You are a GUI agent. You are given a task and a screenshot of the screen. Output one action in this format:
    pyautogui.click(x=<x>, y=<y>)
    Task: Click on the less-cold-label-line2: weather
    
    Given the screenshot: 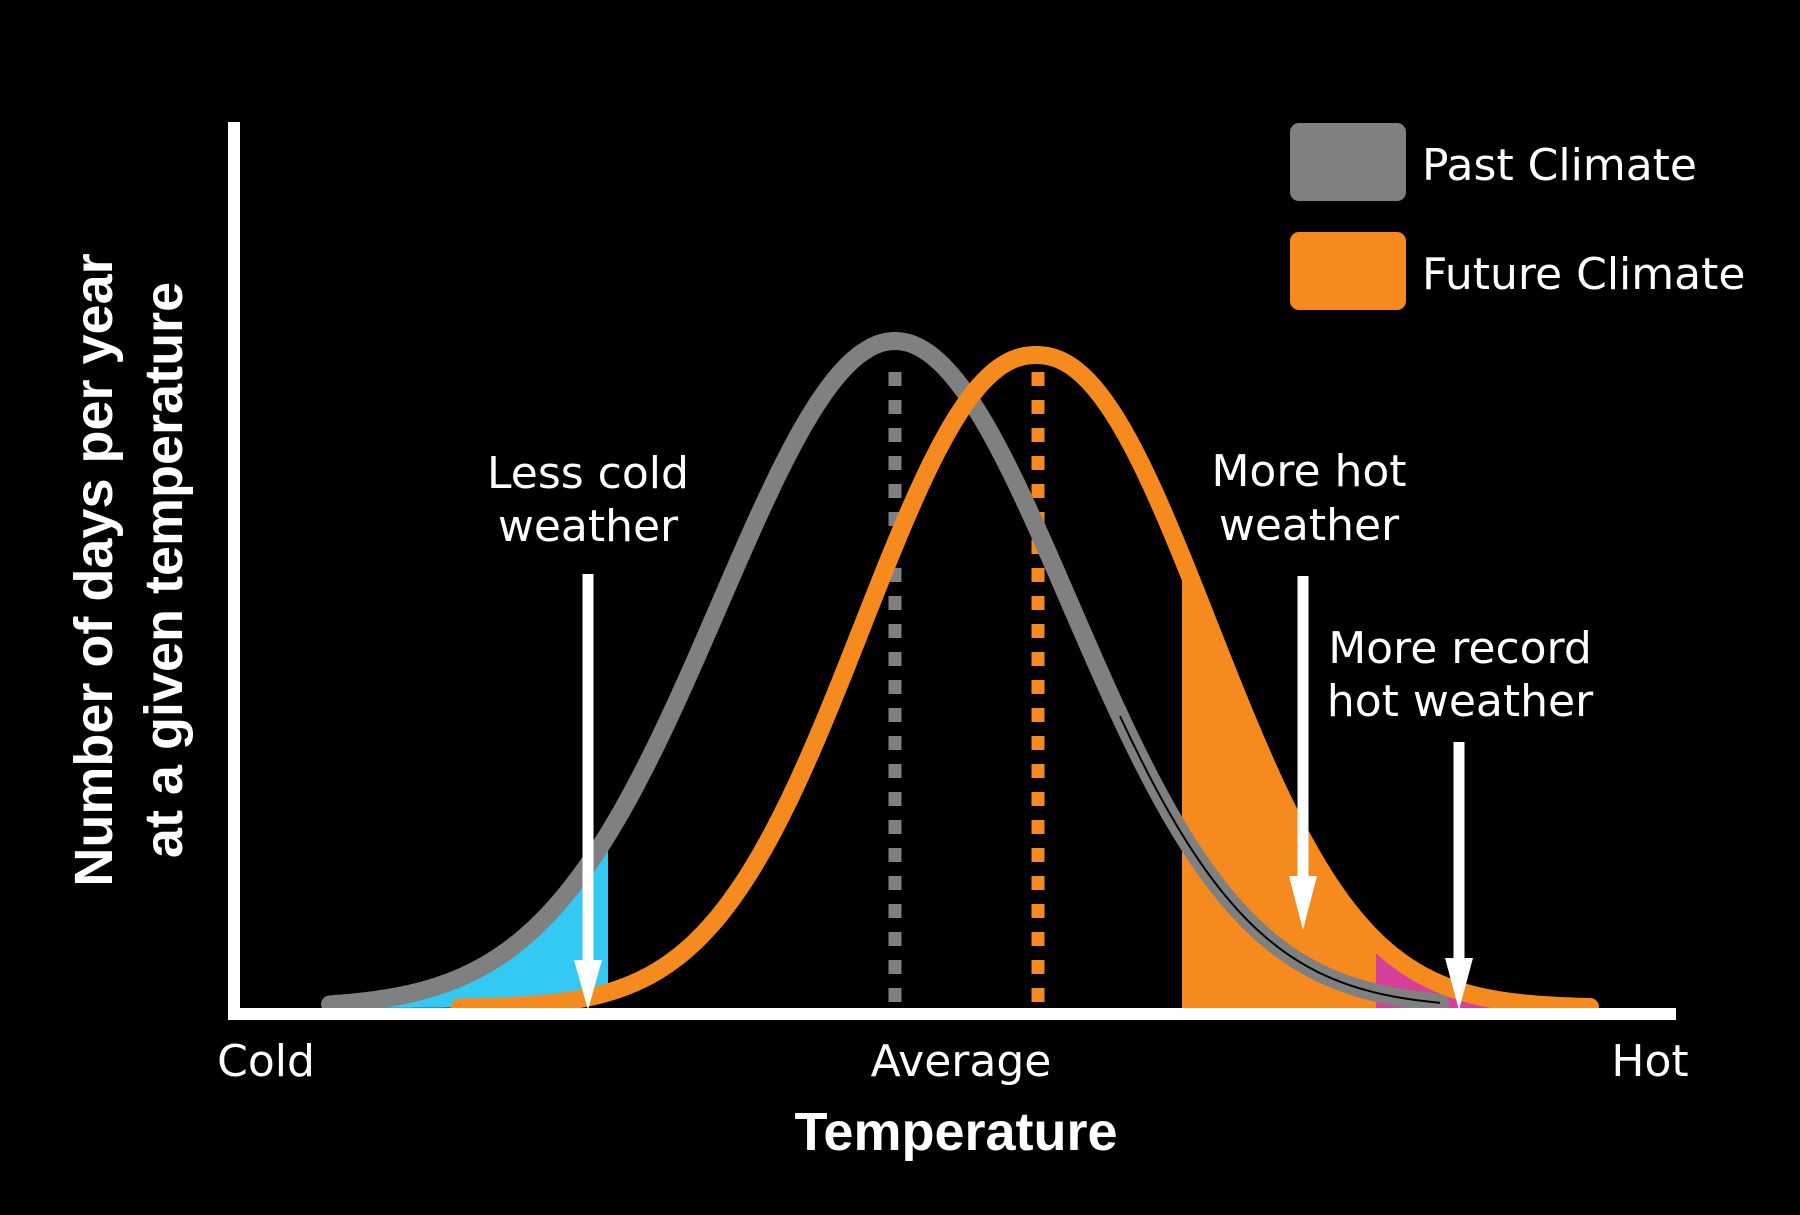 What is the action you would take?
    pyautogui.click(x=588, y=526)
    